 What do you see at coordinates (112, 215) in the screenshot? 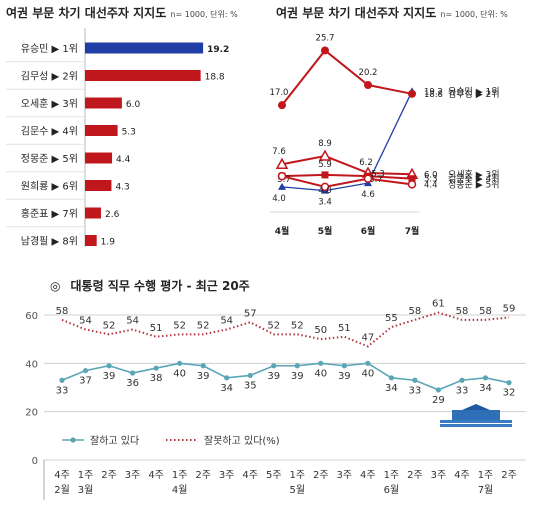
I see `bar-value-label: 2.6` at bounding box center [112, 215].